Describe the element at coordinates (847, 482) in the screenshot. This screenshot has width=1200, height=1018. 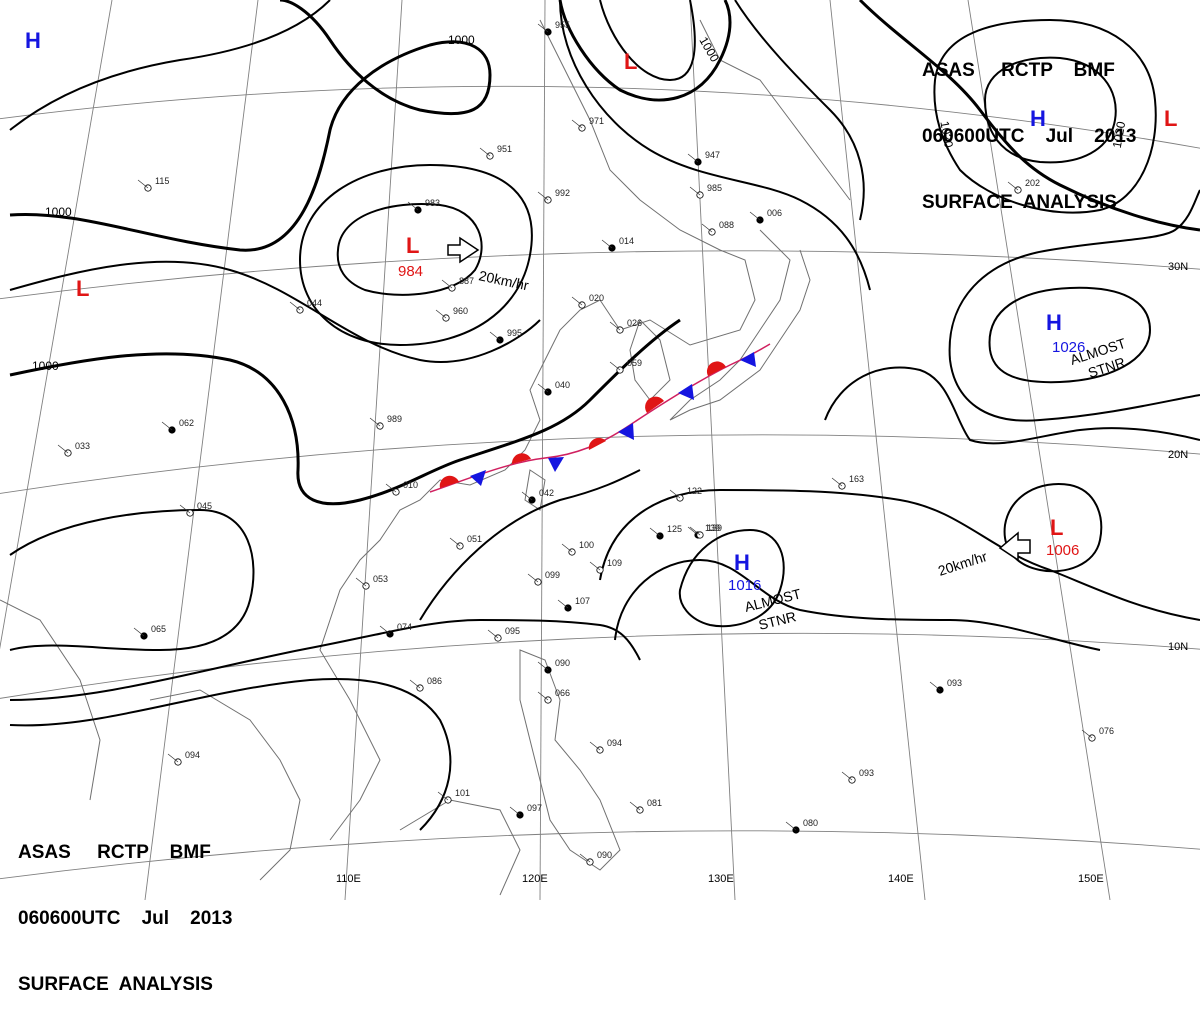
I see `station-plot: 163` at that location.